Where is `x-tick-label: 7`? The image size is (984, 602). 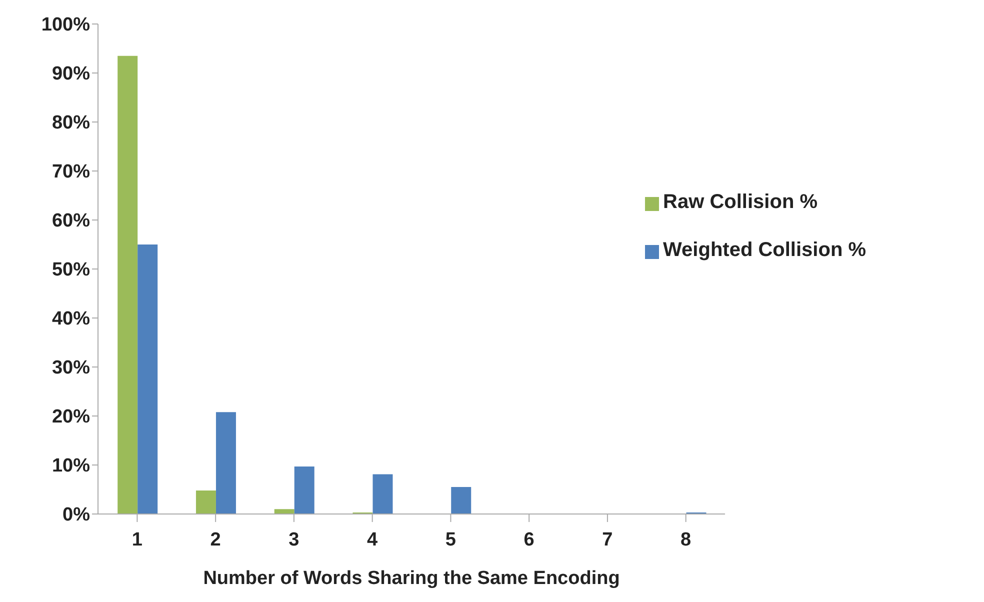 x-tick-label: 7 is located at coordinates (607, 539).